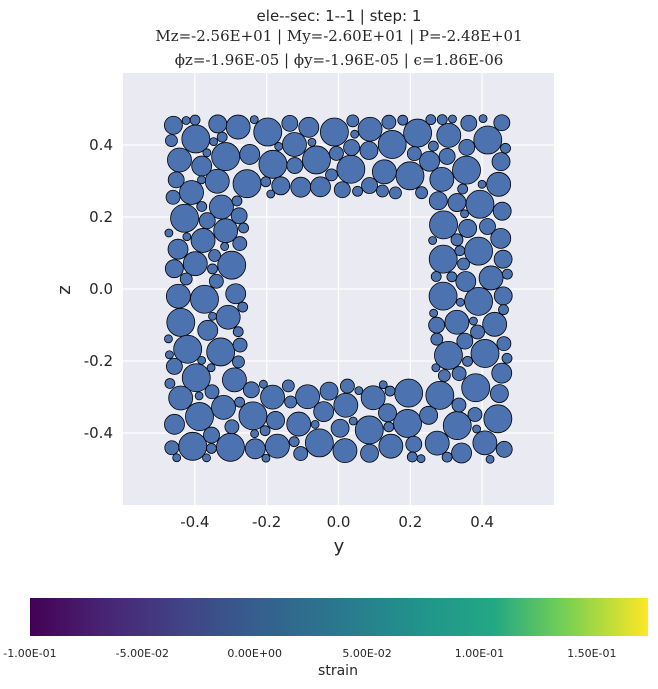  I want to click on x-tick-labels: -0.4 -0.2 0.0 0.2 0.4, so click(337, 522).